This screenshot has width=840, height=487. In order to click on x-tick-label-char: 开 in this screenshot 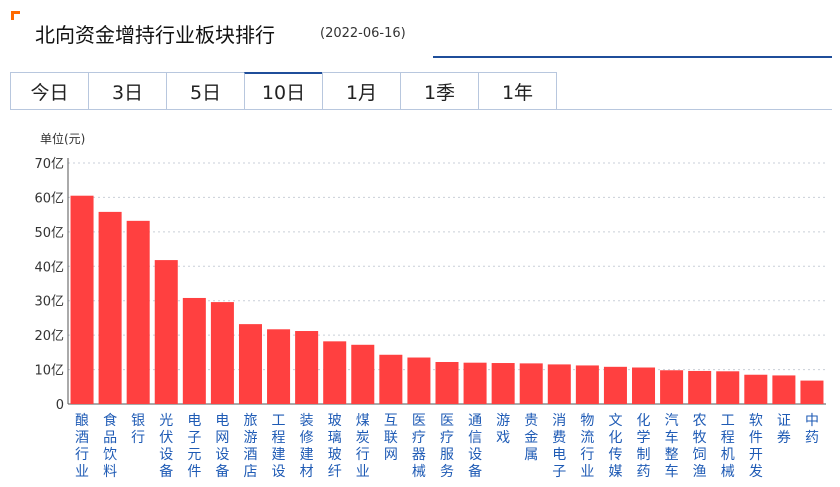, I will do `click(756, 455)`.